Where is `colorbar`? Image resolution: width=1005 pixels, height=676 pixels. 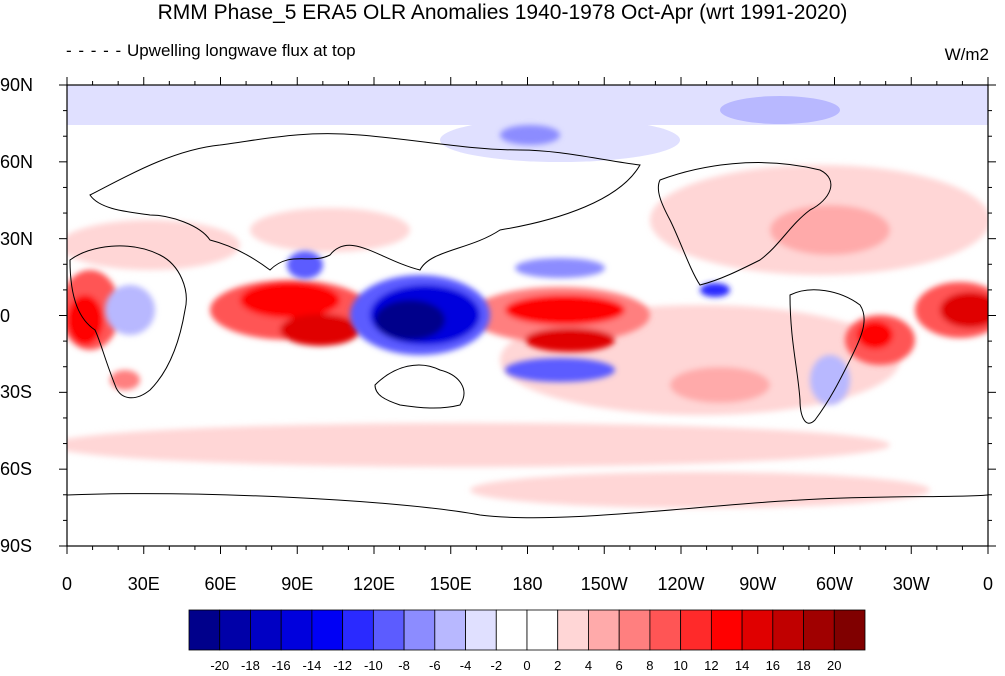 colorbar is located at coordinates (527, 630).